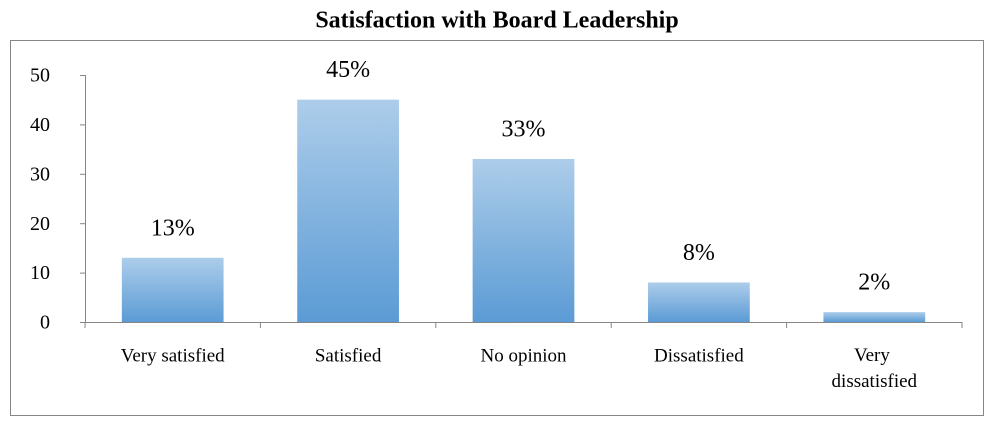 The width and height of the screenshot is (984, 421). What do you see at coordinates (524, 129) in the screenshot?
I see `value-label: 33%` at bounding box center [524, 129].